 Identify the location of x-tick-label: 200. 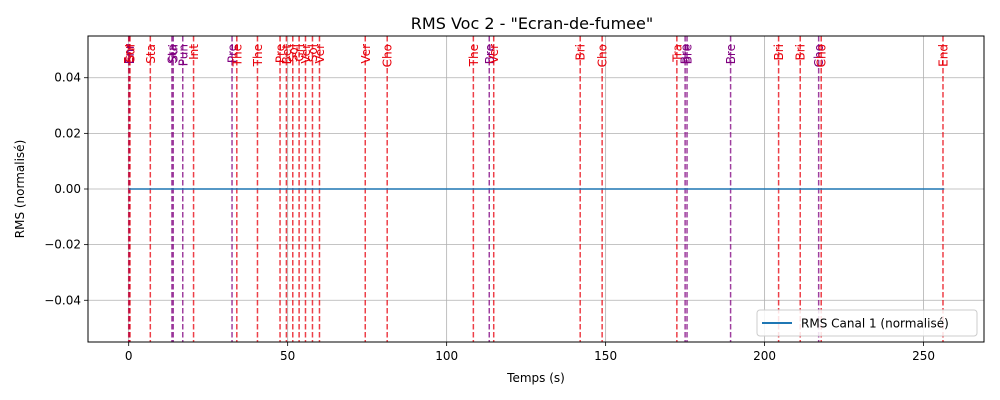
(764, 356).